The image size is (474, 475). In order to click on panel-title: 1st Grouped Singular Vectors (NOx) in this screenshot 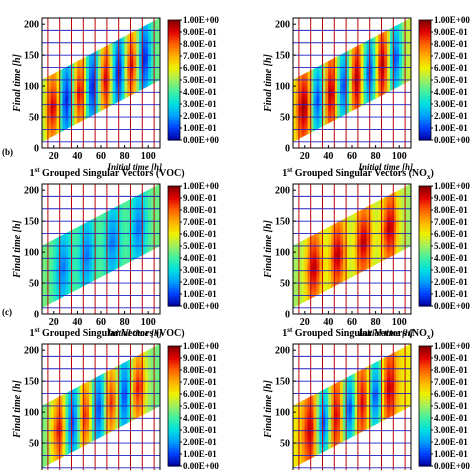, I will do `click(358, 173)`.